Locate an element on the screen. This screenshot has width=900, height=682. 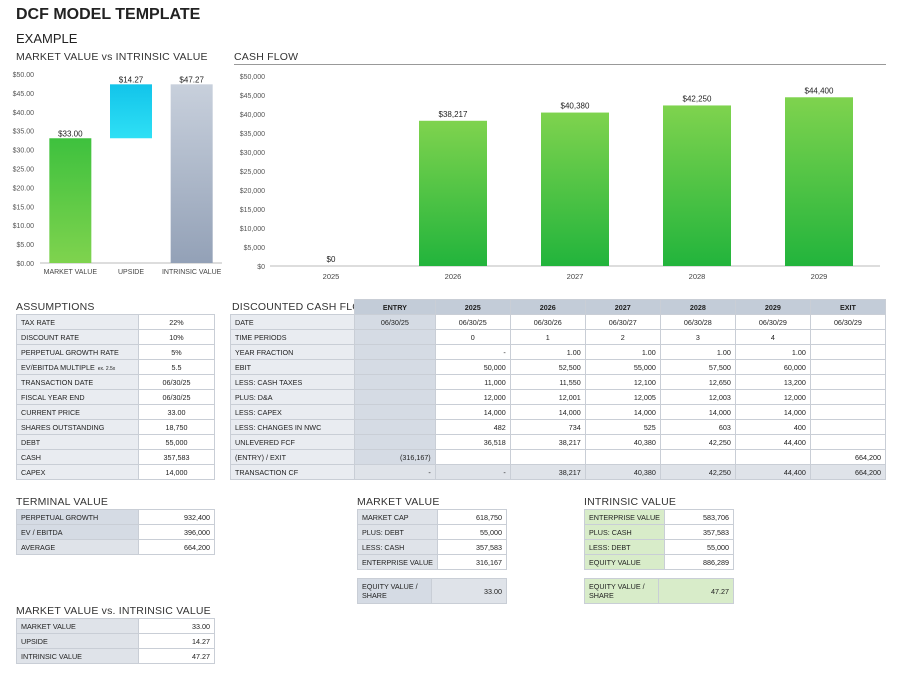
dcf-header-row: ENTRY 2025 2026 2027 2028 2029 EXIT is located at coordinates (559, 307).